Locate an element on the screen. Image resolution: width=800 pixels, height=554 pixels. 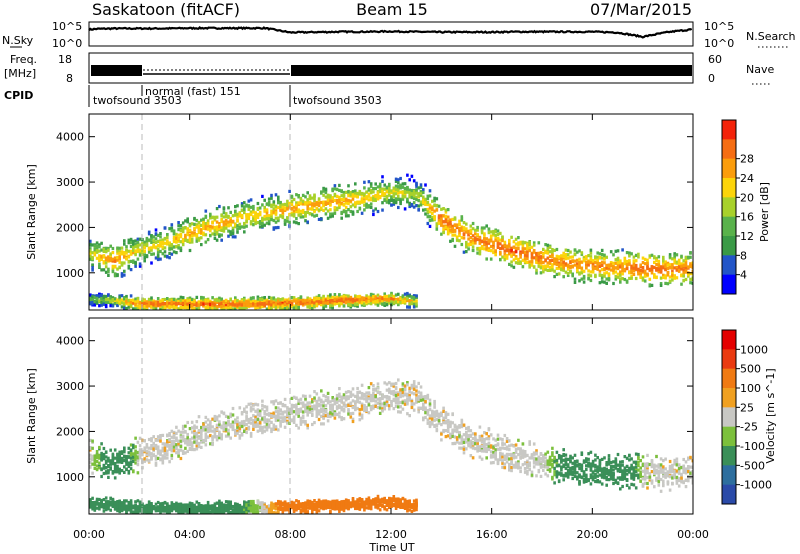
power-cell-2087 is located at coordinates (613, 270).